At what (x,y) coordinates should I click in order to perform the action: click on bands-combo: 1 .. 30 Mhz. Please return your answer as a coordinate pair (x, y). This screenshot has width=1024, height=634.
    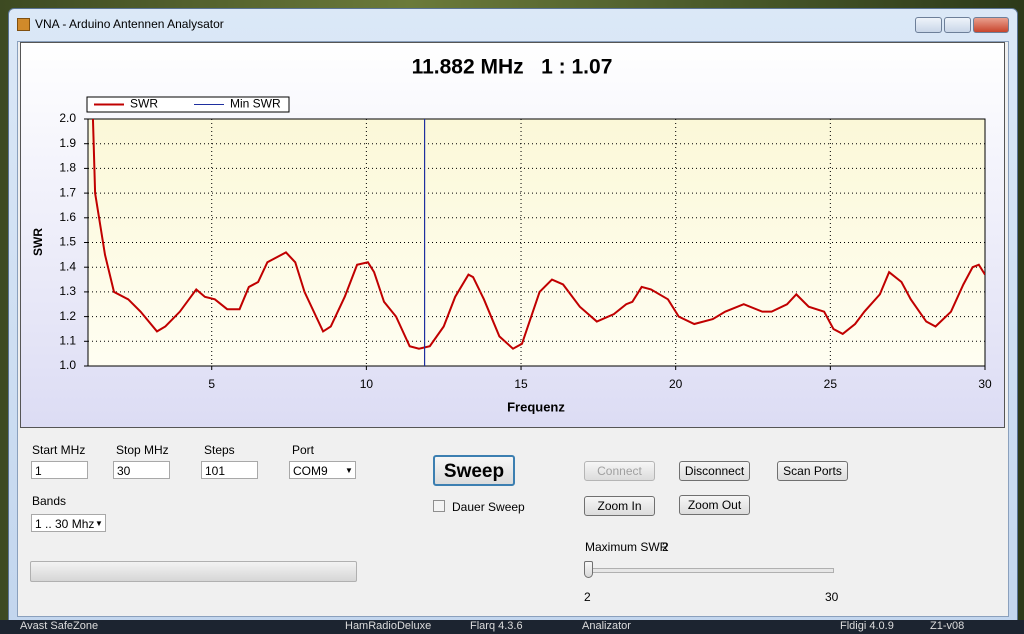
    Looking at the image, I should click on (68, 523).